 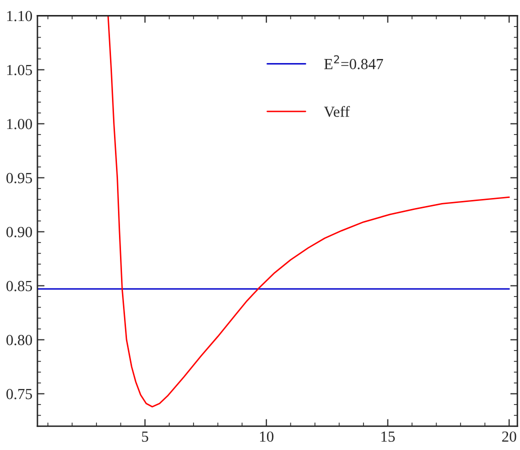 I want to click on y-tick-label: 0.95, so click(x=19, y=178).